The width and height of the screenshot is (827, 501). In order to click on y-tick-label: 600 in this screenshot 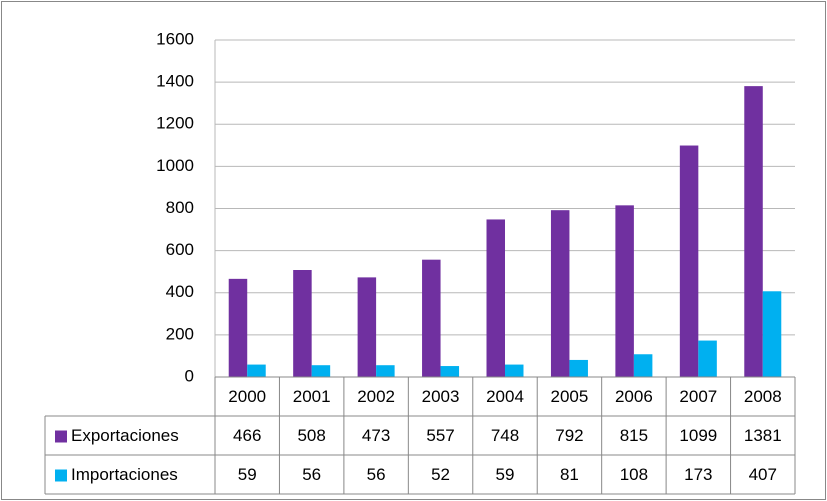, I will do `click(180, 249)`.